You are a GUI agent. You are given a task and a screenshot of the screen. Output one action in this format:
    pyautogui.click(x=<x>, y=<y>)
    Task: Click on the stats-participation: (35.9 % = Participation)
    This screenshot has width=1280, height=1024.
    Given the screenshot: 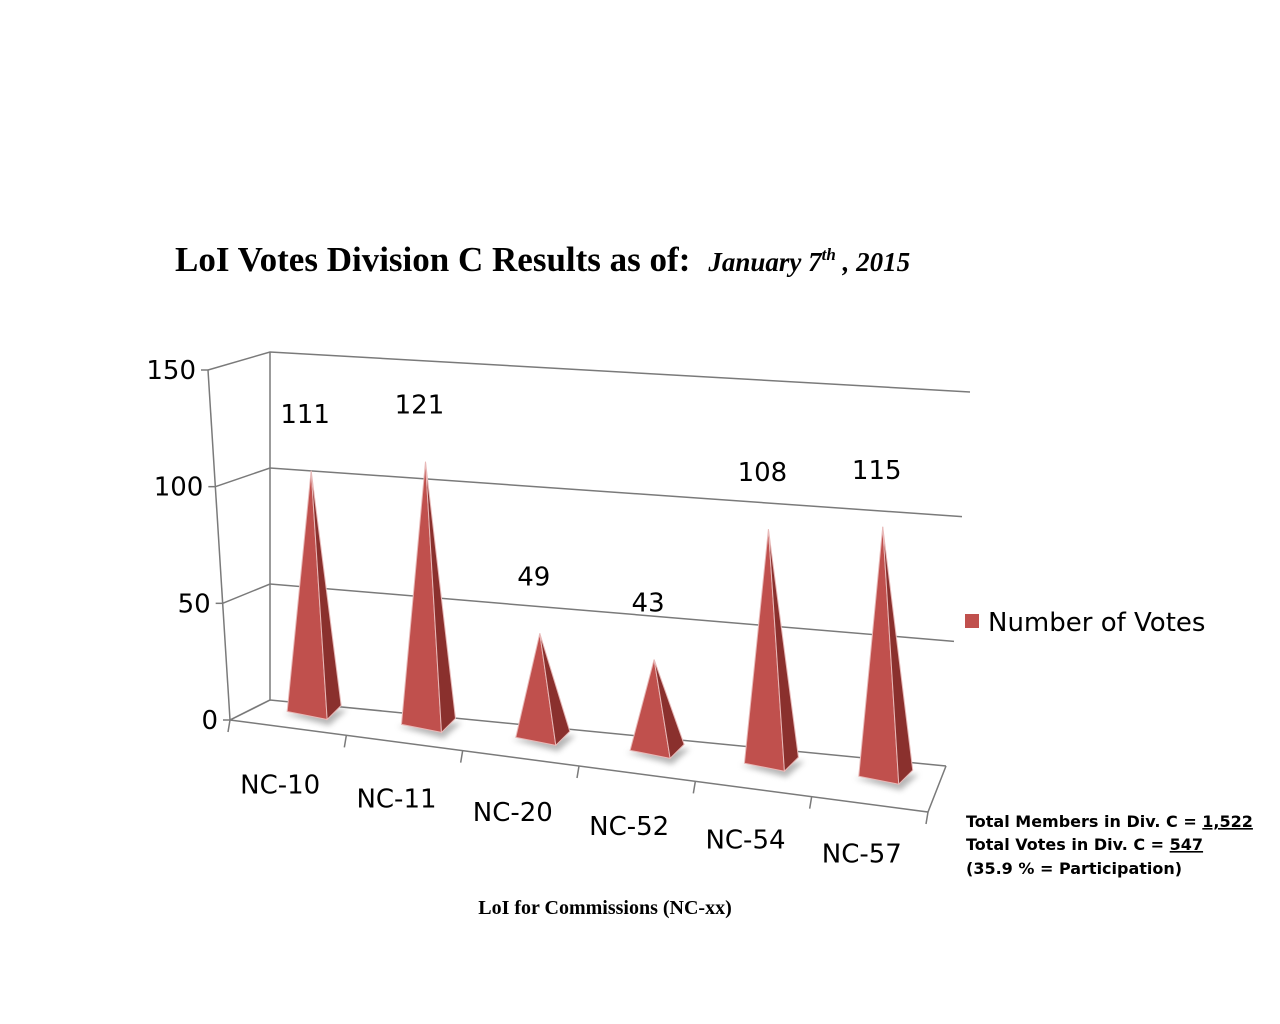 What is the action you would take?
    pyautogui.click(x=1074, y=868)
    